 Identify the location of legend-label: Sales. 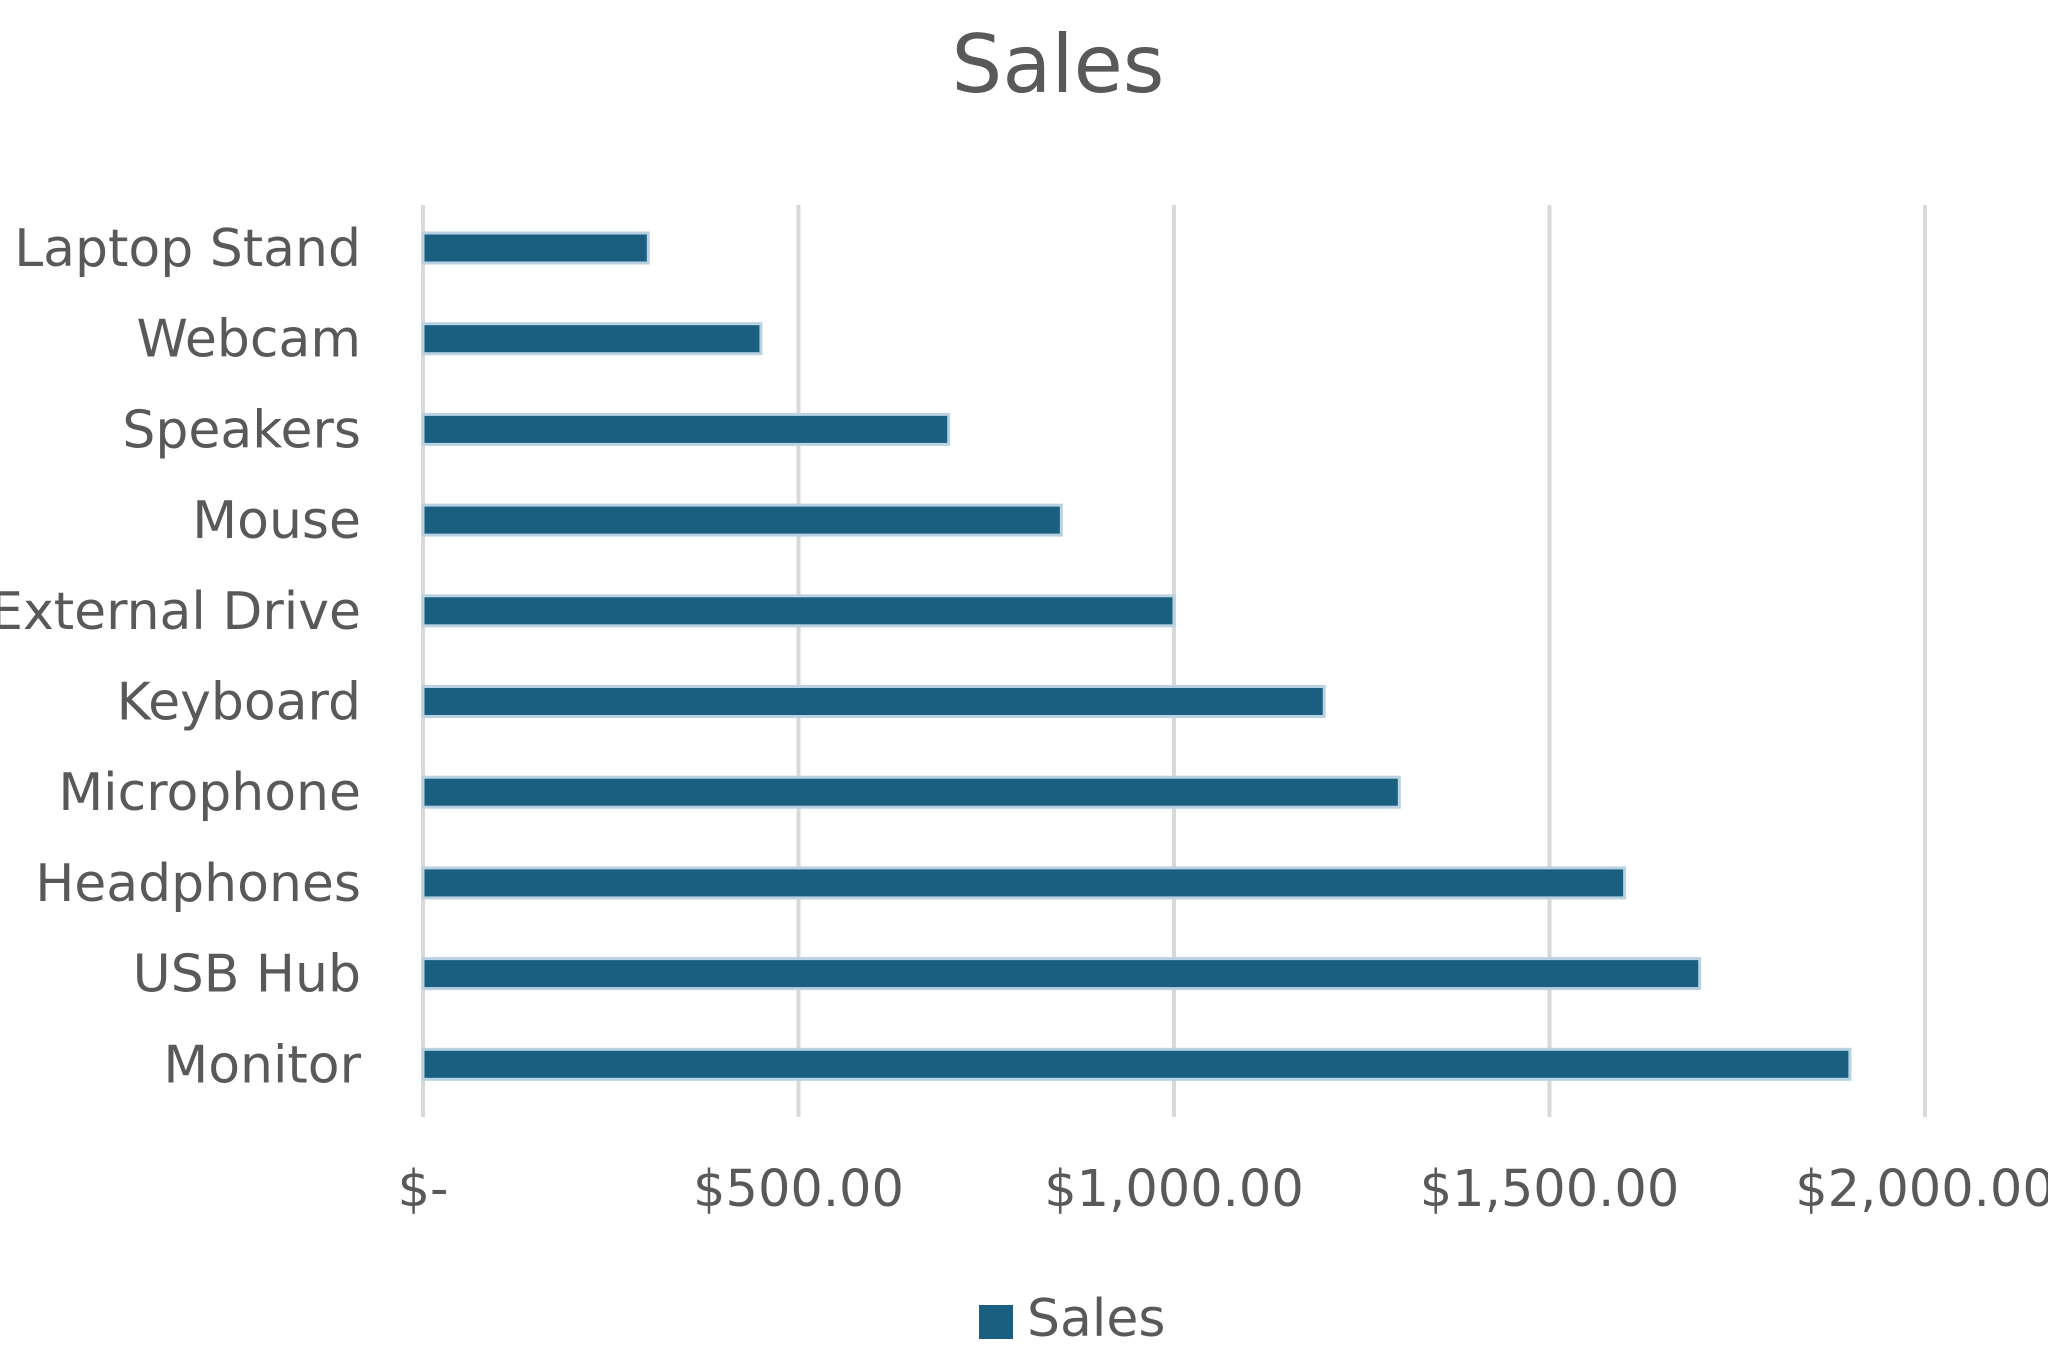
(1096, 1319).